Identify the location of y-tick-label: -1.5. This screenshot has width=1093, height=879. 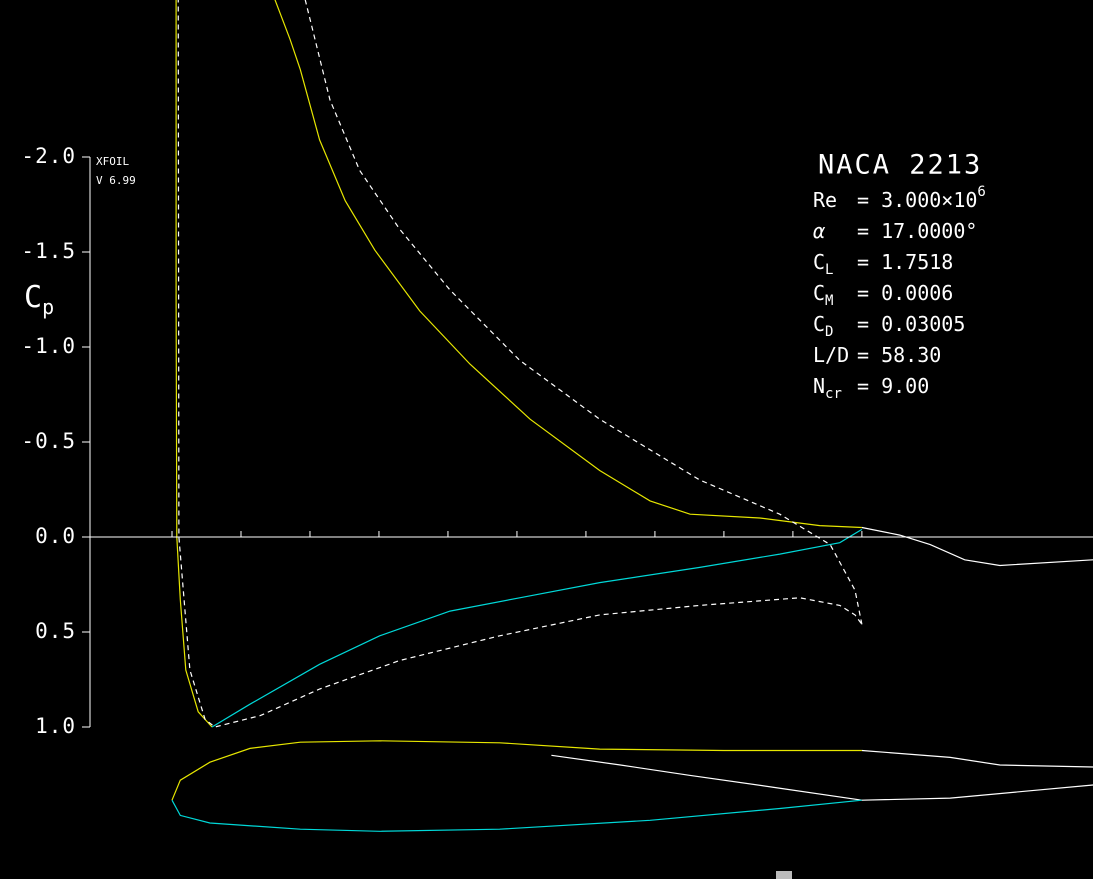
(48, 251).